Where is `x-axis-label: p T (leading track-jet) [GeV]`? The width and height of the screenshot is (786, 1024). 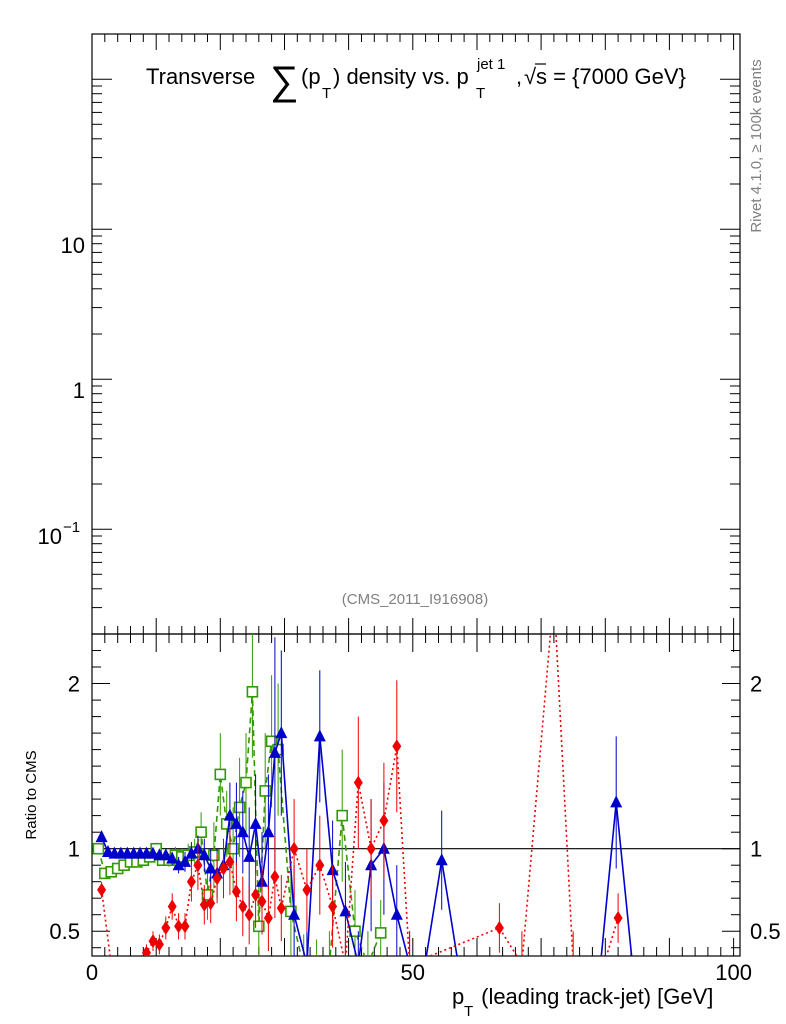 x-axis-label: p T (leading track-jet) [GeV] is located at coordinates (582, 1002).